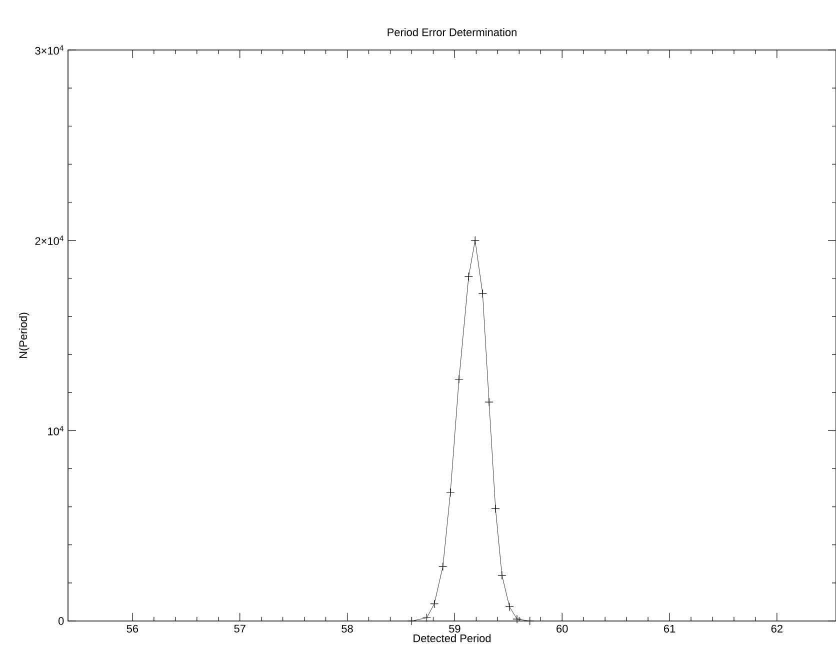 The height and width of the screenshot is (670, 836). Describe the element at coordinates (61, 621) in the screenshot. I see `y-tick-label: 0` at that location.